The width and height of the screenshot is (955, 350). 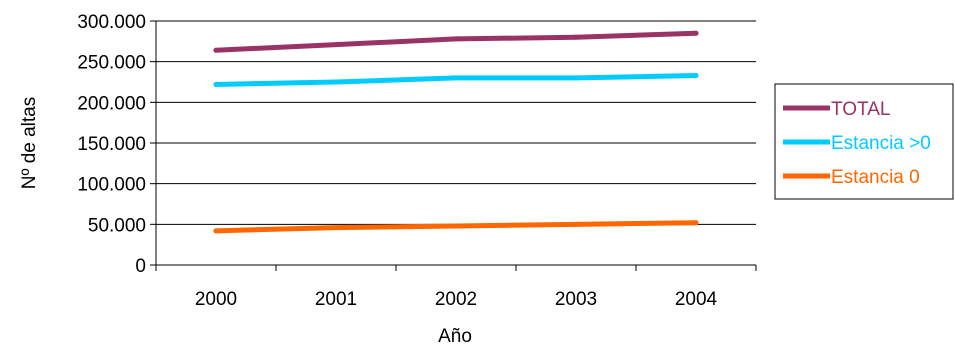 I want to click on x-tick-labels: 2000 2001 2002 2003 2004, so click(x=456, y=299).